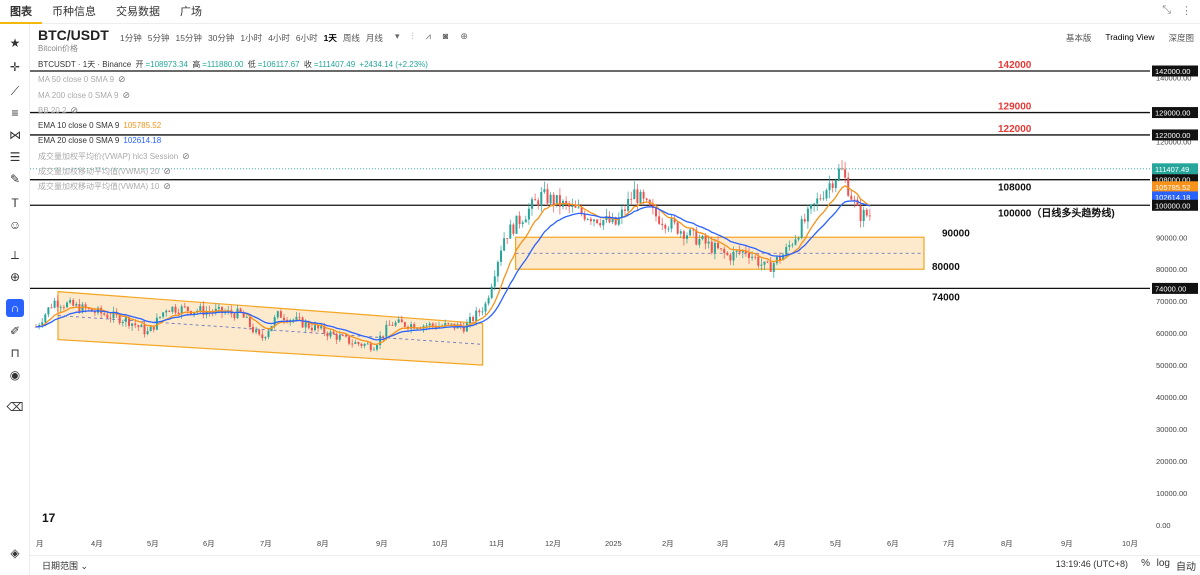 The image size is (1200, 575). What do you see at coordinates (188, 38) in the screenshot?
I see `interval-15m: 15分钟` at bounding box center [188, 38].